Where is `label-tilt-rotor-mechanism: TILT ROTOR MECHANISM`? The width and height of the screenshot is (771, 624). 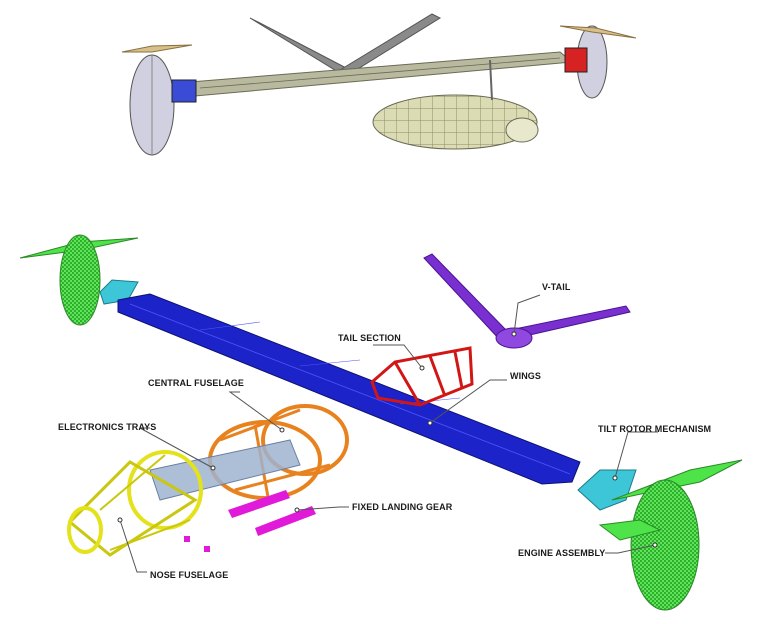 label-tilt-rotor-mechanism: TILT ROTOR MECHANISM is located at coordinates (655, 429).